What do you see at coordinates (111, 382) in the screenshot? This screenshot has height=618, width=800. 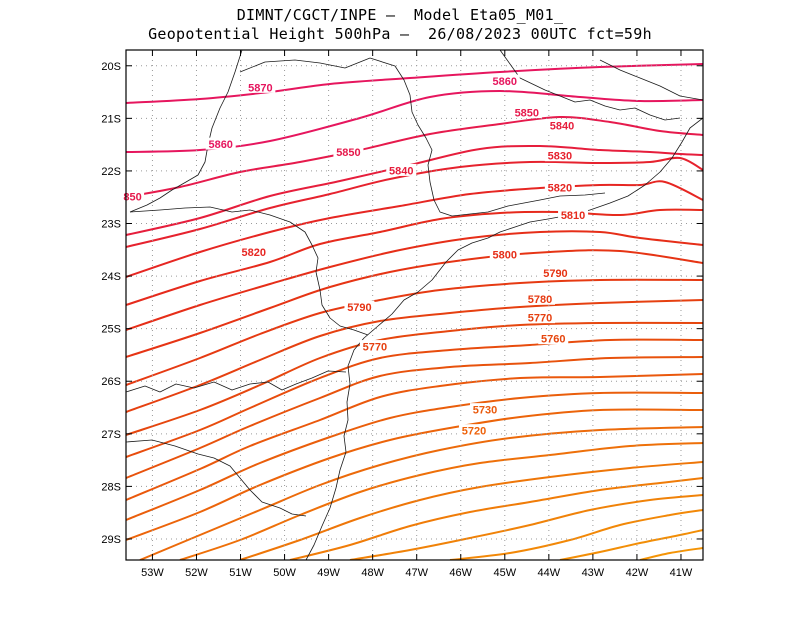 I see `lat-tick-label: 26S` at bounding box center [111, 382].